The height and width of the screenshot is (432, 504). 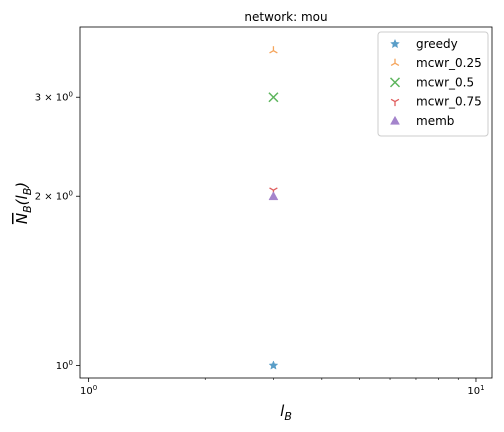 What do you see at coordinates (449, 63) in the screenshot?
I see `legend-label: mcwr_0.25` at bounding box center [449, 63].